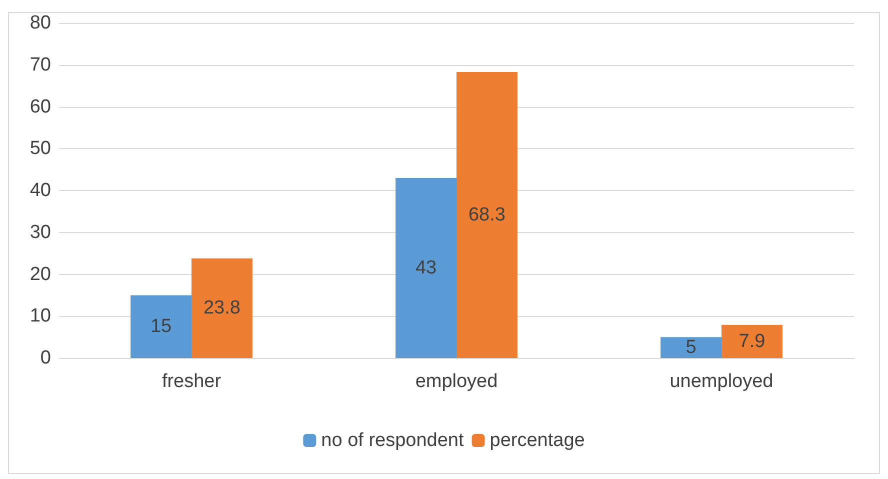 This screenshot has width=888, height=479. I want to click on data-label: 15, so click(161, 327).